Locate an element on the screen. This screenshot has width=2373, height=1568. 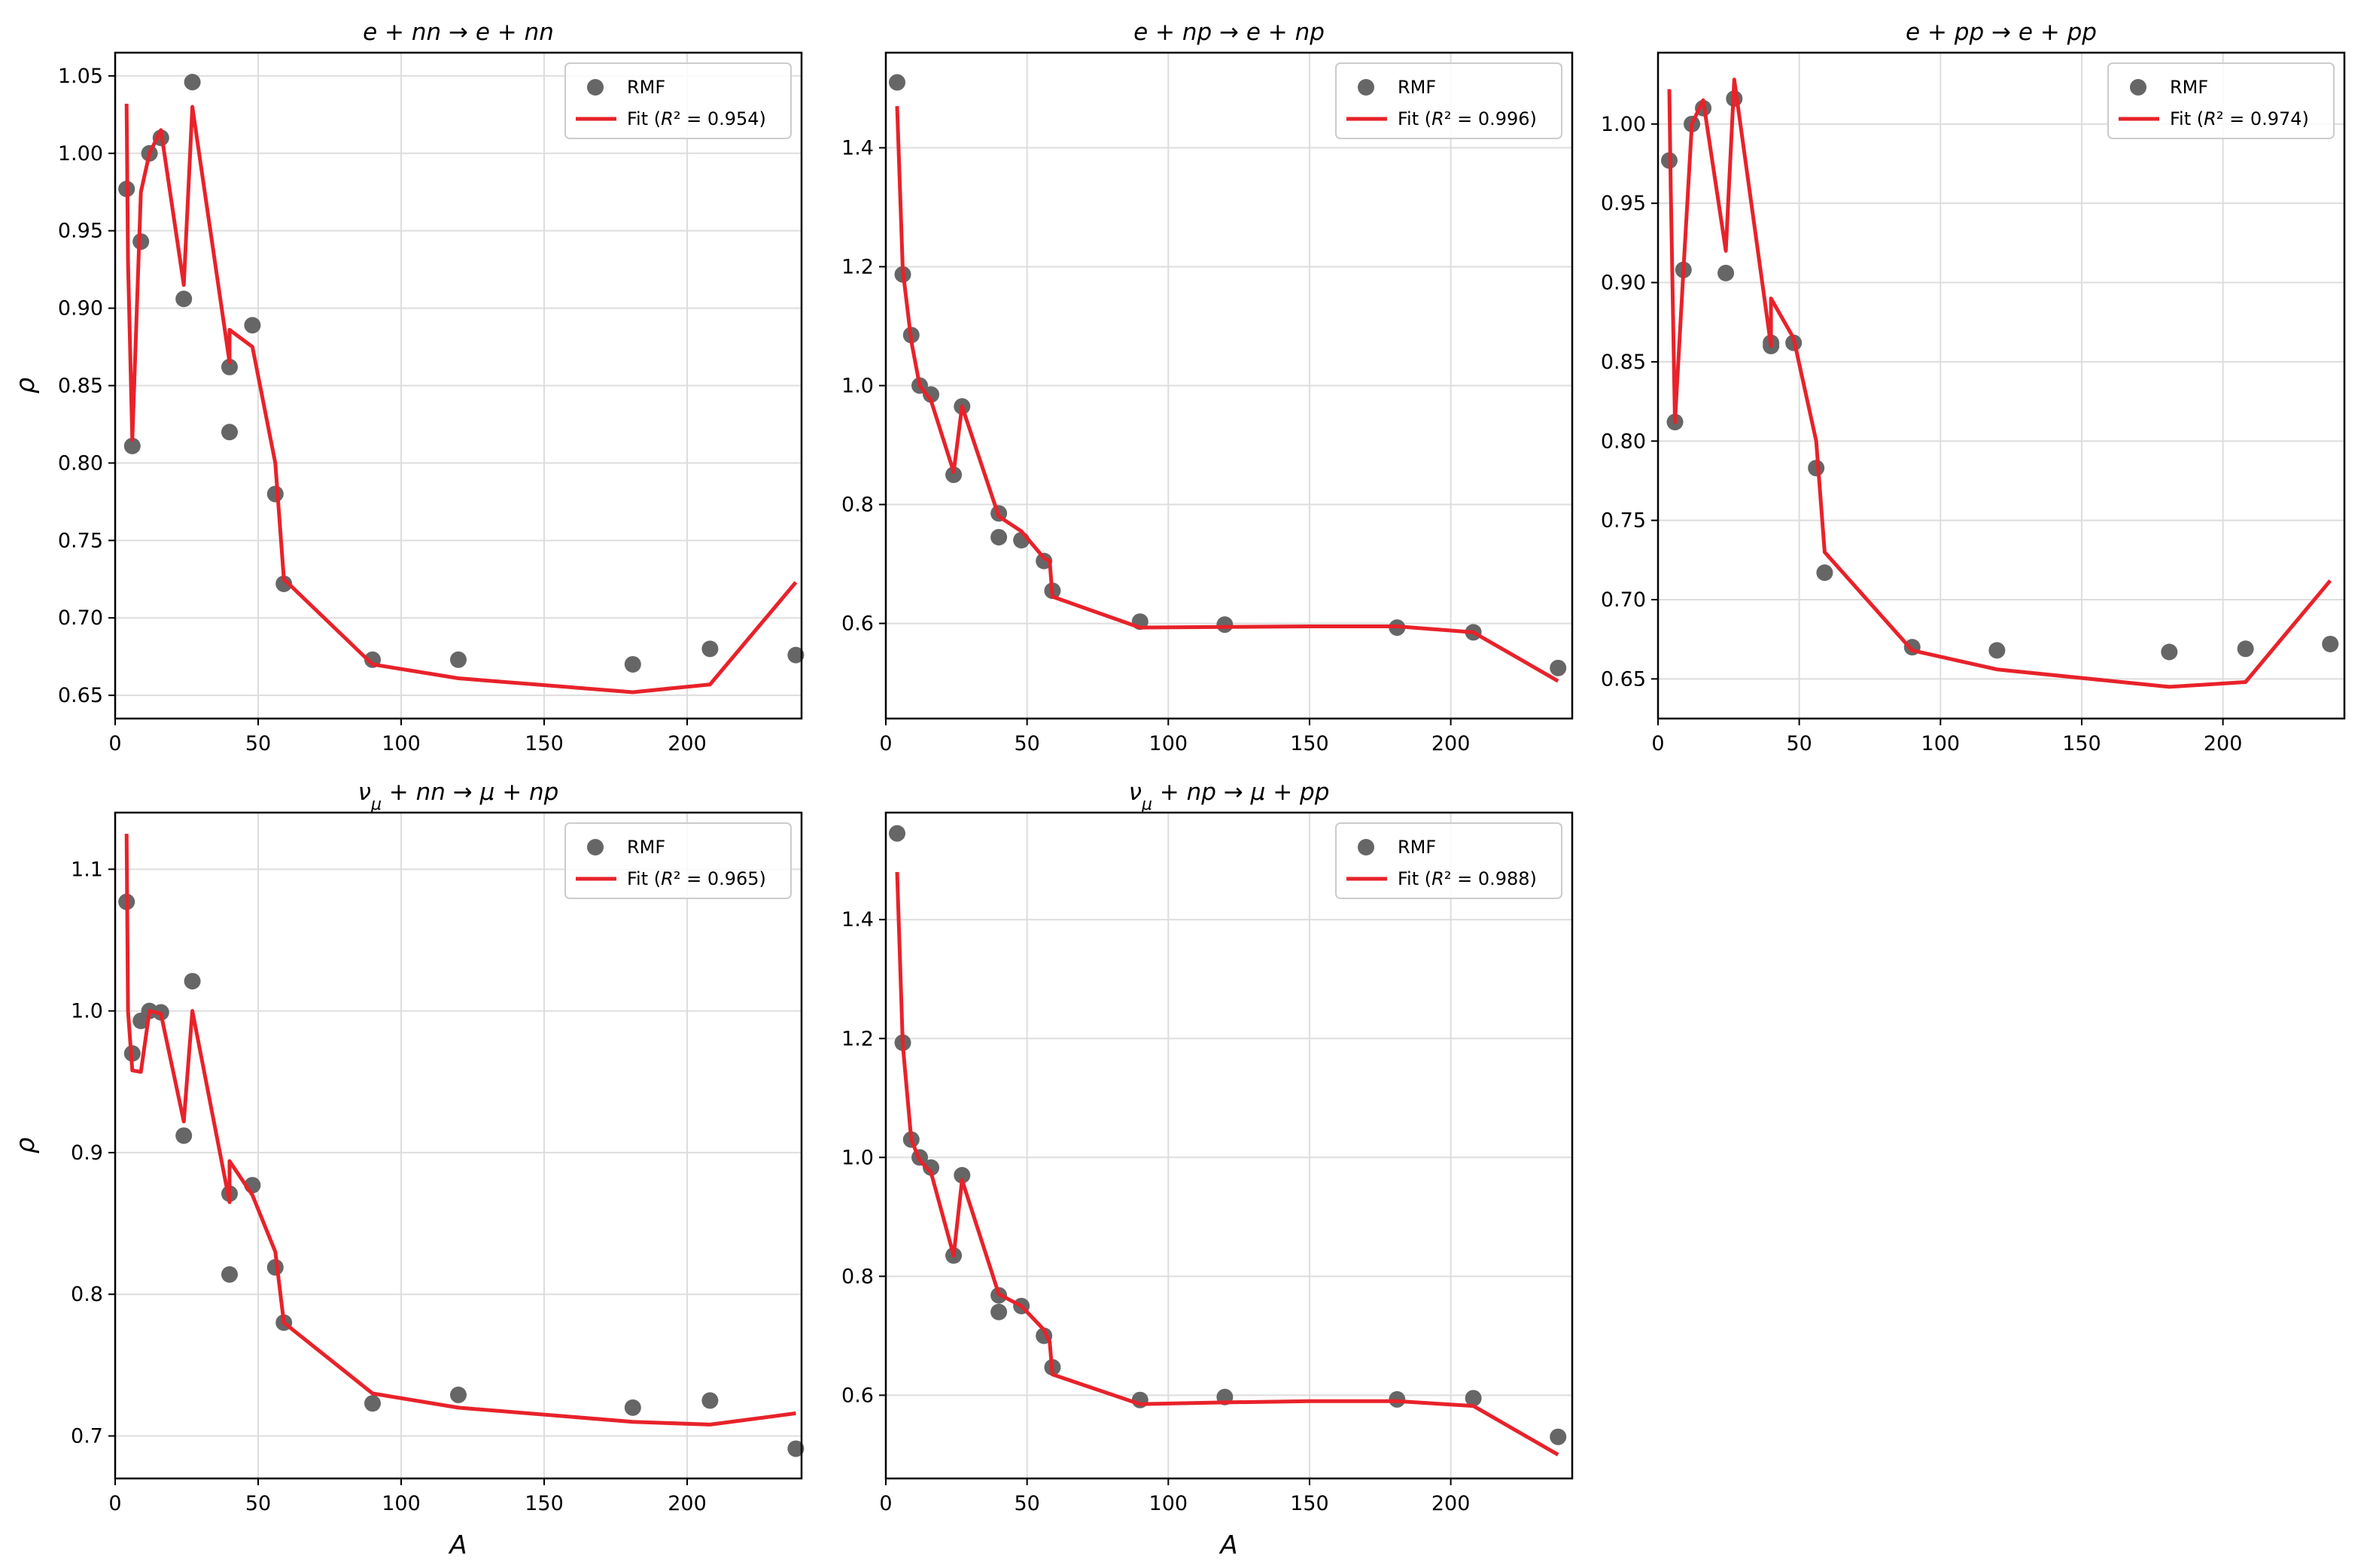
y-axis-label: ρ is located at coordinates (26, 385).